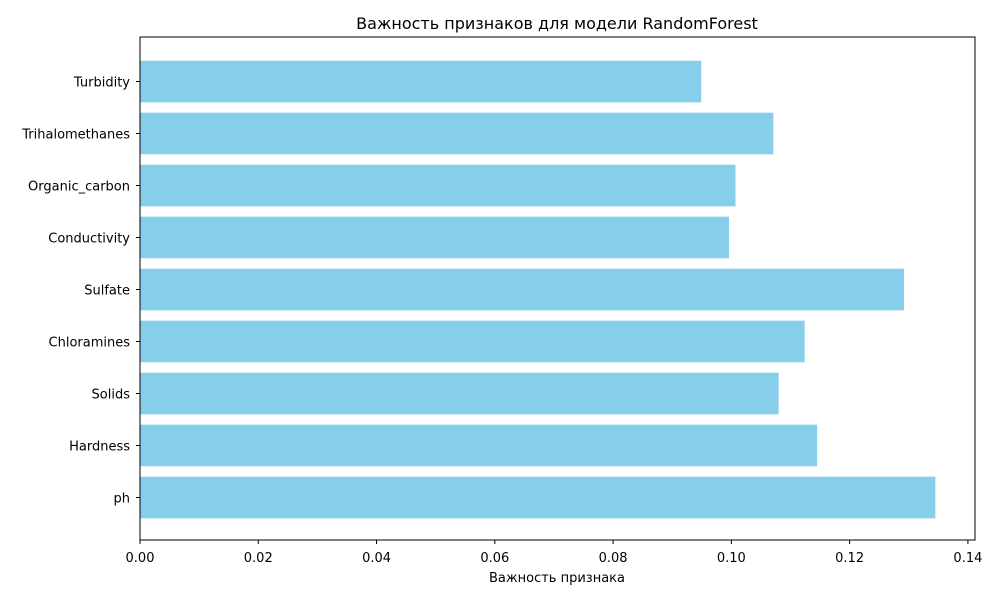  I want to click on x-tick-label: 0.04, so click(376, 558).